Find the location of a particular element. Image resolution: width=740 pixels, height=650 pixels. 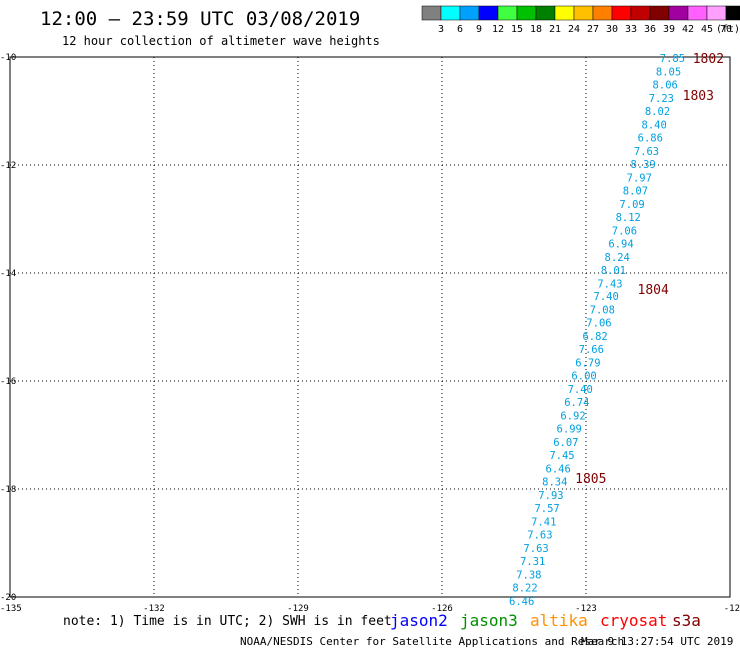

color-scale-legend: 3 6 9 12 15 18 21 24 27 30 33 36 39 42 45 70(ft) is located at coordinates (580, 20).